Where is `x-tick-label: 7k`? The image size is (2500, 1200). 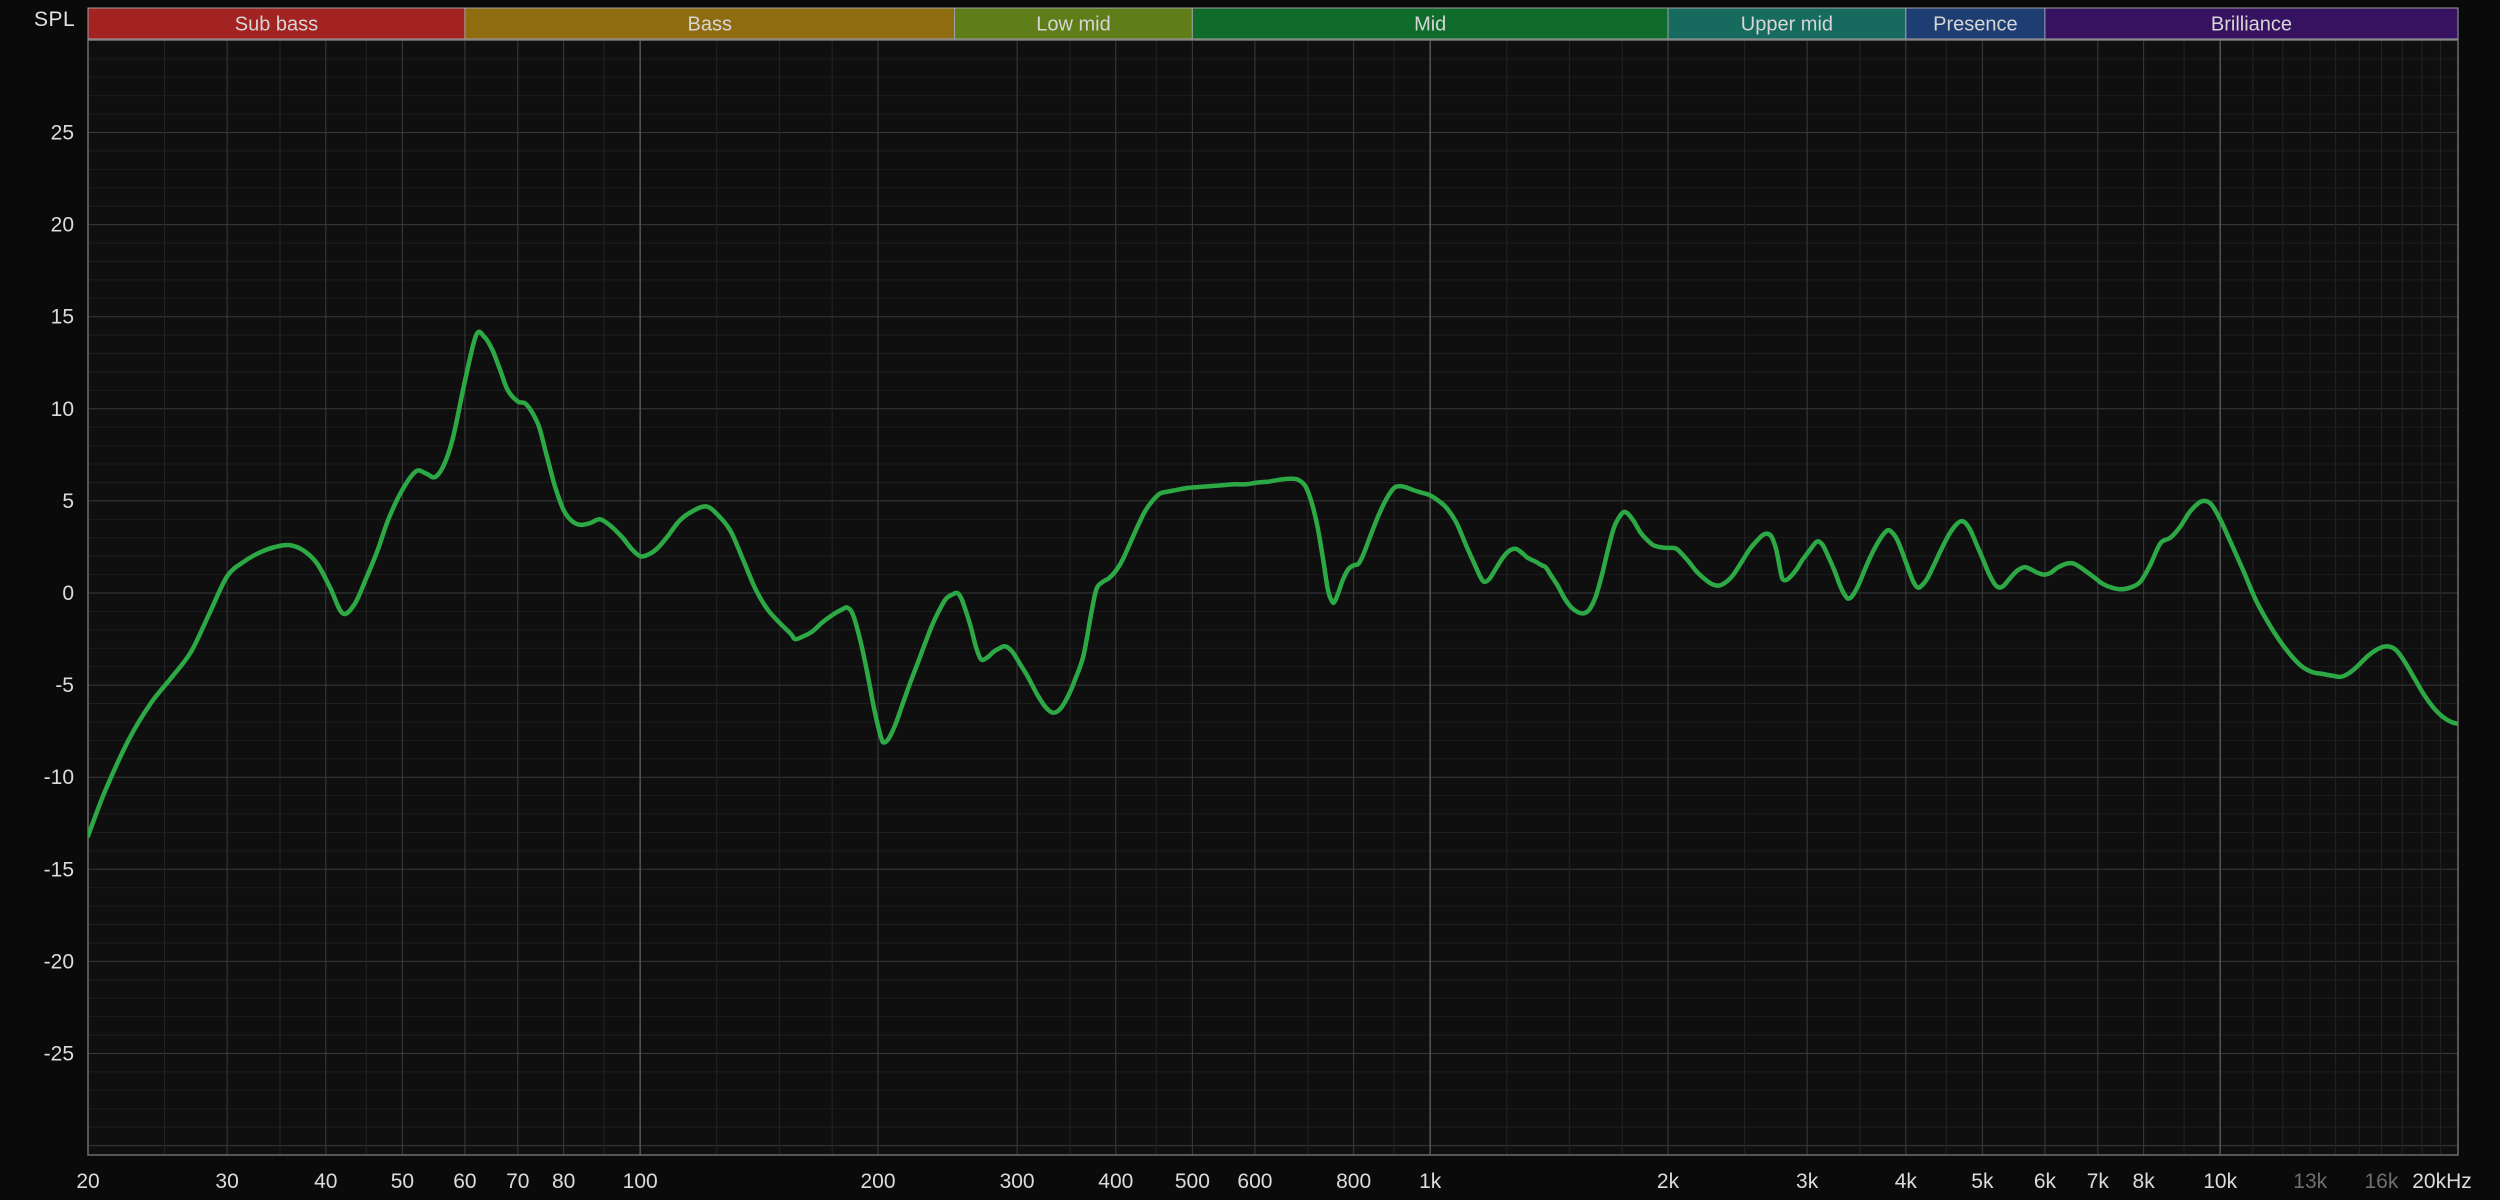
x-tick-label: 7k is located at coordinates (2098, 1181).